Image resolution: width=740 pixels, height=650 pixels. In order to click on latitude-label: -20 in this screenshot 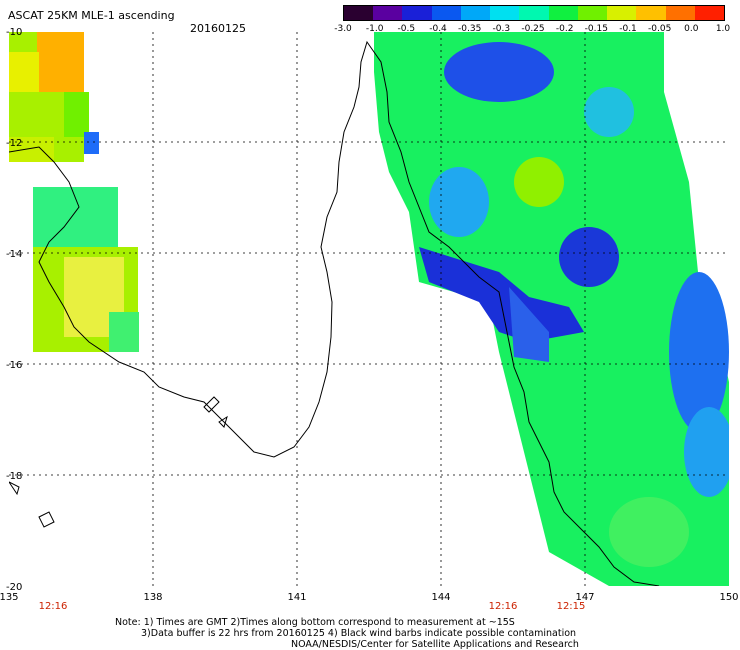, I will do `click(14, 587)`.